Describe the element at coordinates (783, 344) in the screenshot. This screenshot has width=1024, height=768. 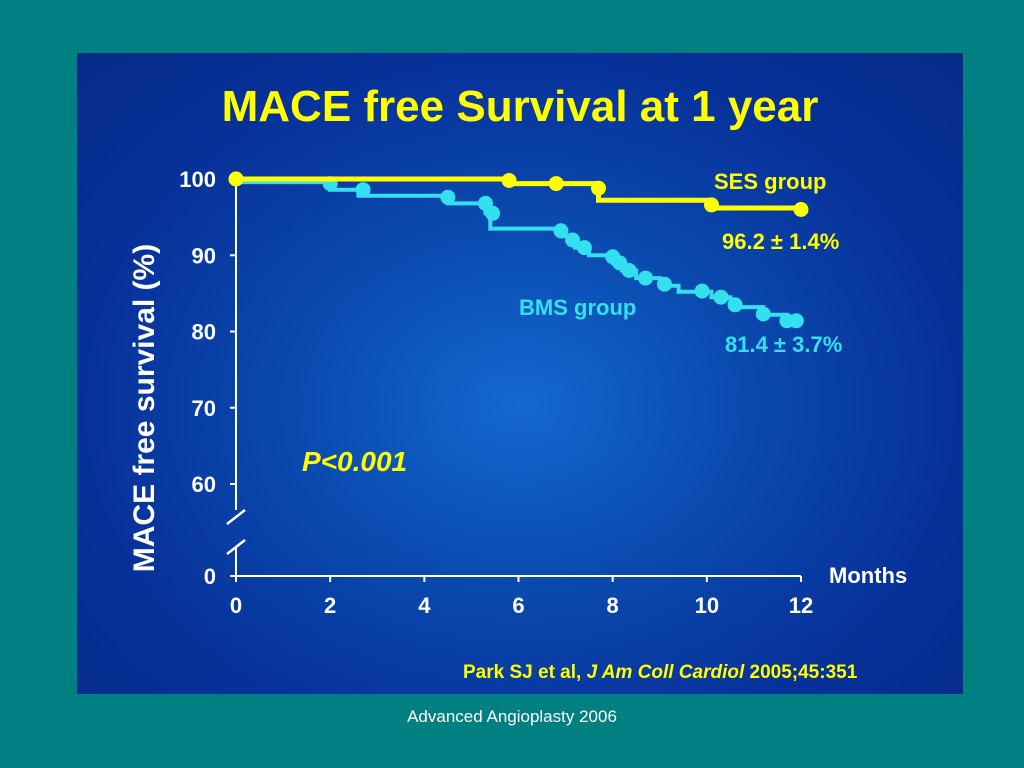
I see `bms-end-value: 81.4 ± 3.7%` at that location.